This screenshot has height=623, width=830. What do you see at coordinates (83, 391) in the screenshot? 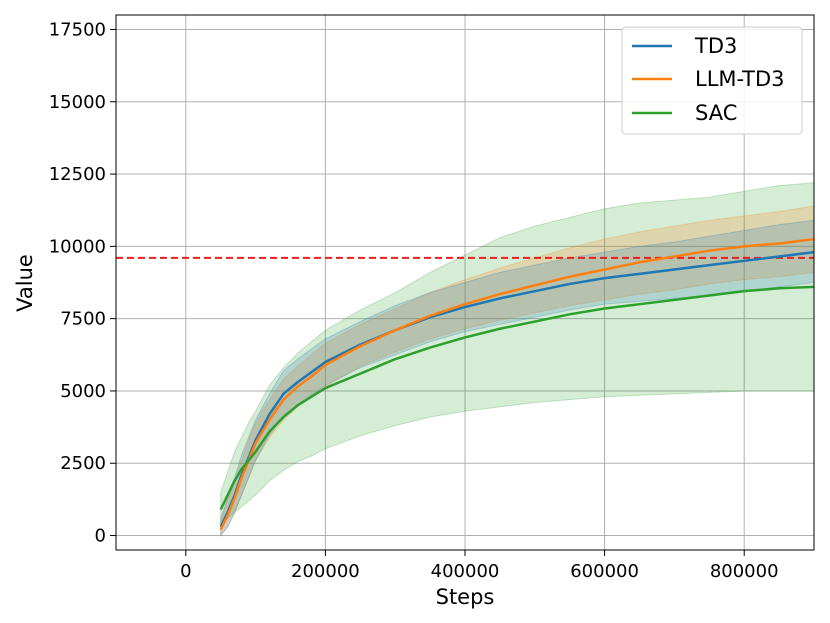
I see `y-tick-label: 5000` at bounding box center [83, 391].